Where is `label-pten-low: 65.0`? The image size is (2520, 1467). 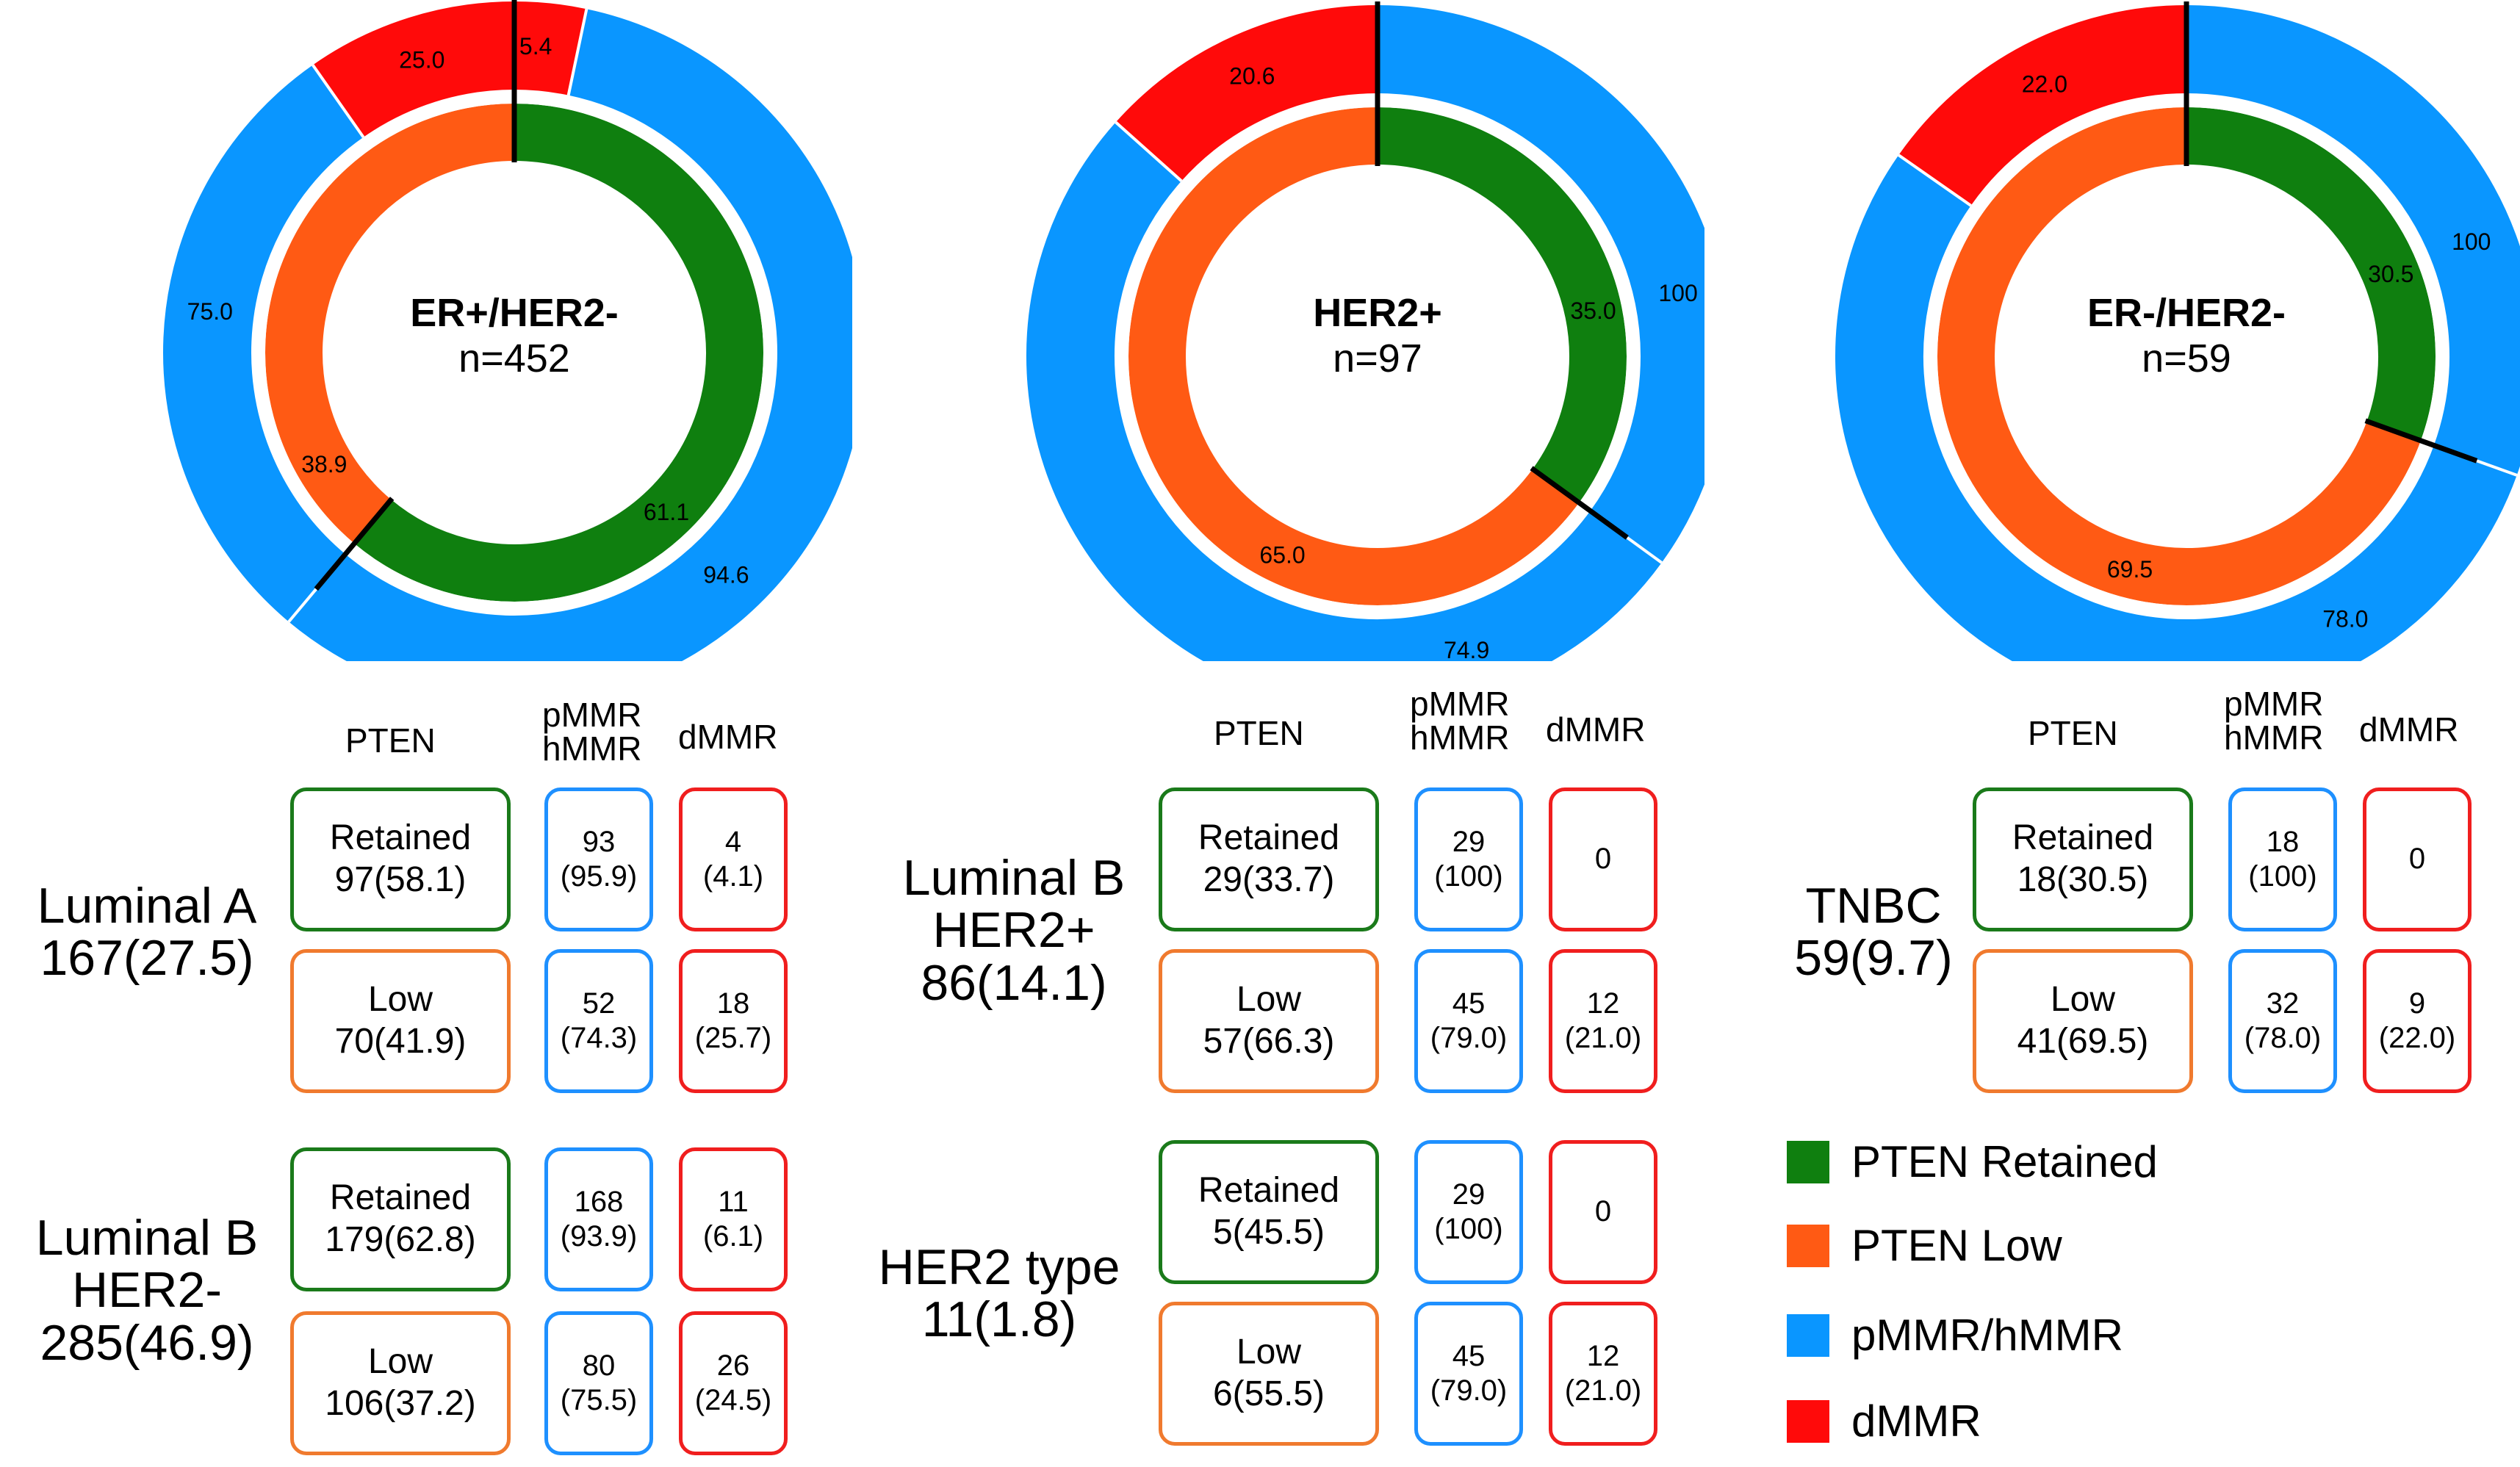 label-pten-low: 65.0 is located at coordinates (1282, 555).